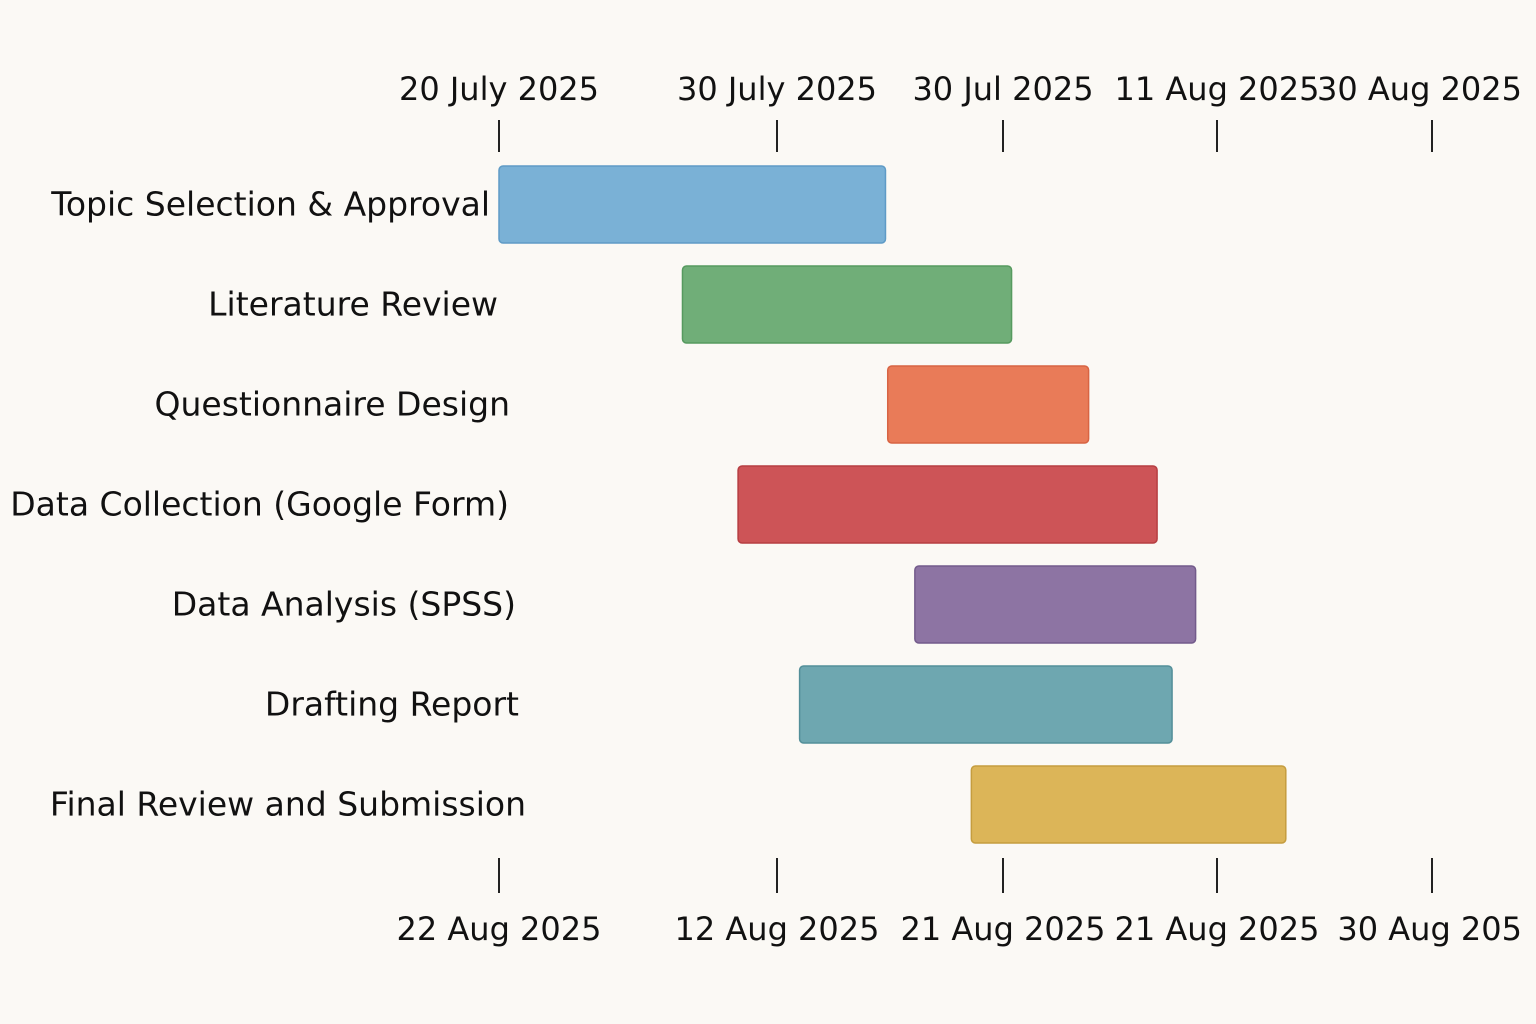  What do you see at coordinates (777, 89) in the screenshot?
I see `top-tick-label: 30 July 2025` at bounding box center [777, 89].